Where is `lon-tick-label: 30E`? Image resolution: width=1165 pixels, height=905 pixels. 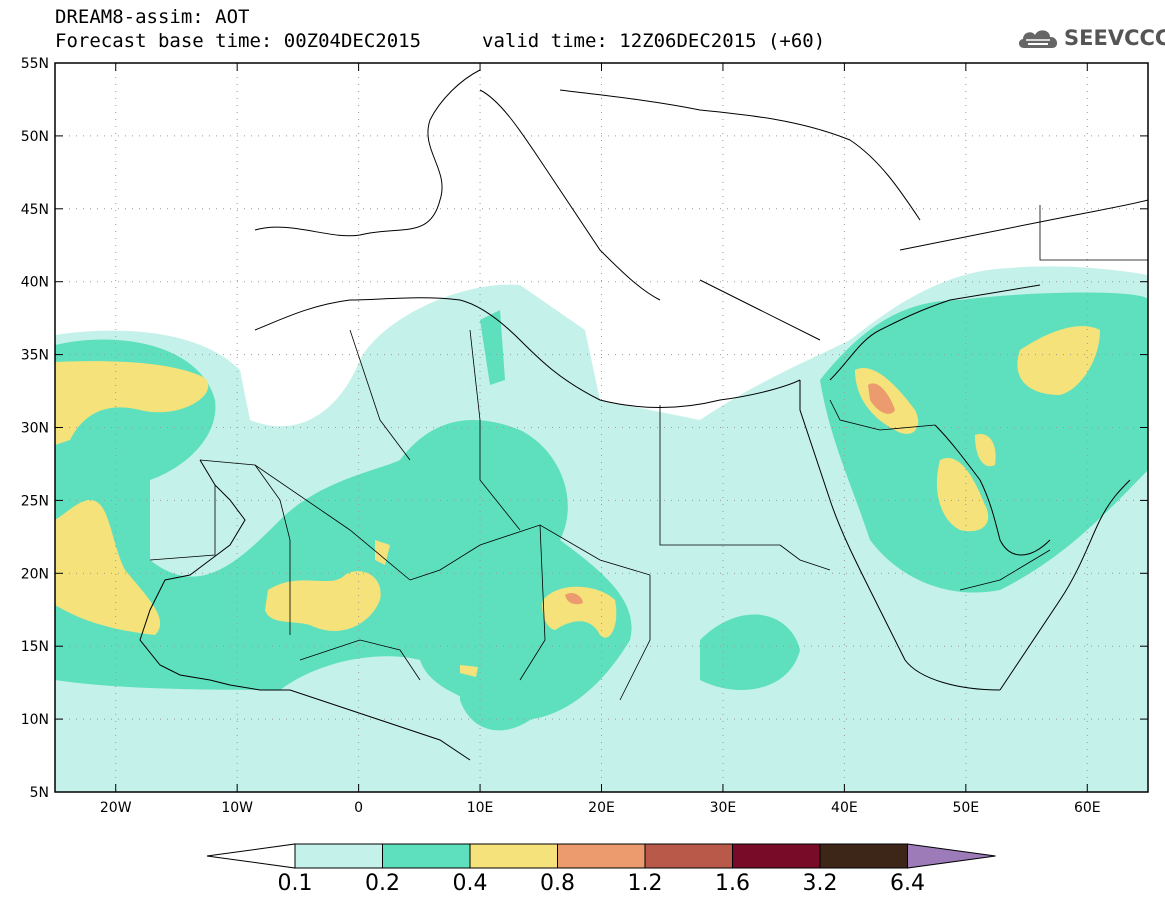
lon-tick-label: 30E is located at coordinates (723, 808).